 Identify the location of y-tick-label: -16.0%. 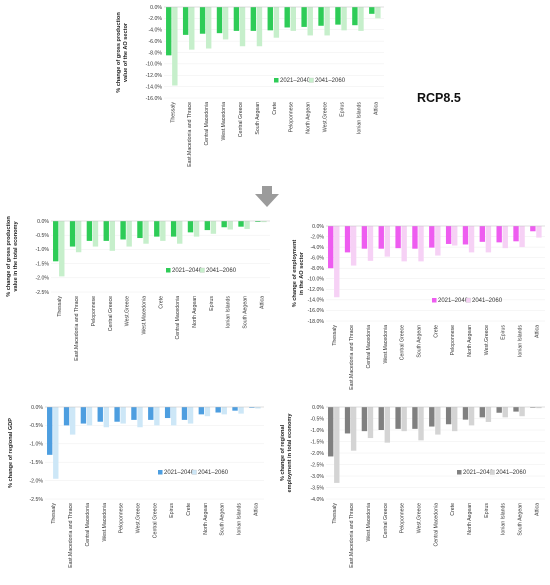
(316, 311).